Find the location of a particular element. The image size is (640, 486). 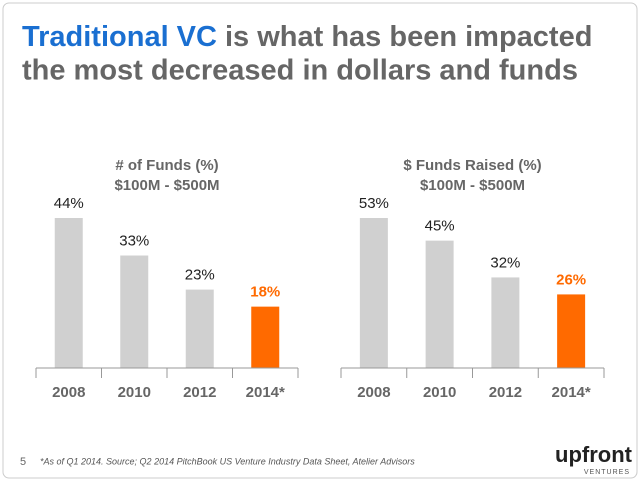

chart-title: # of Funds (%) is located at coordinates (166, 165).